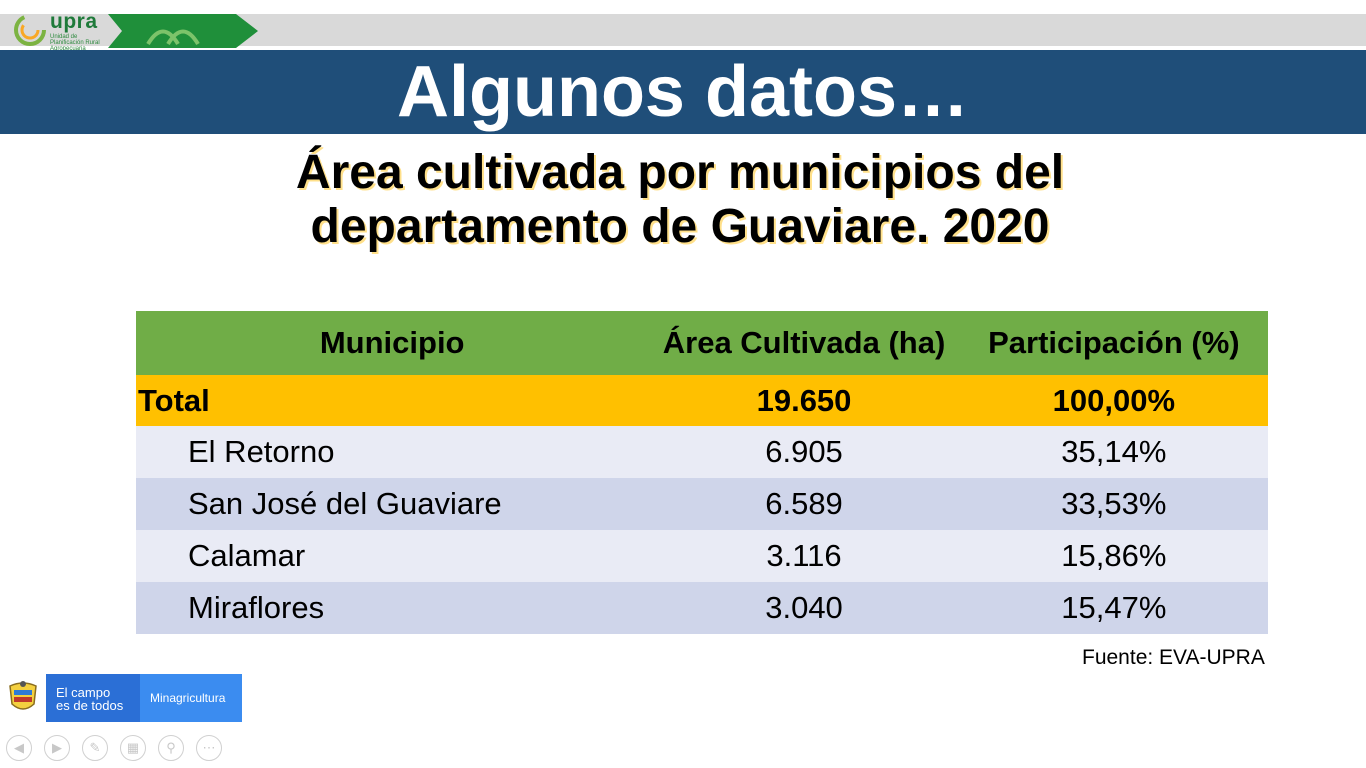  Describe the element at coordinates (804, 342) in the screenshot. I see `header-area: Área Cultivada (ha)` at that location.